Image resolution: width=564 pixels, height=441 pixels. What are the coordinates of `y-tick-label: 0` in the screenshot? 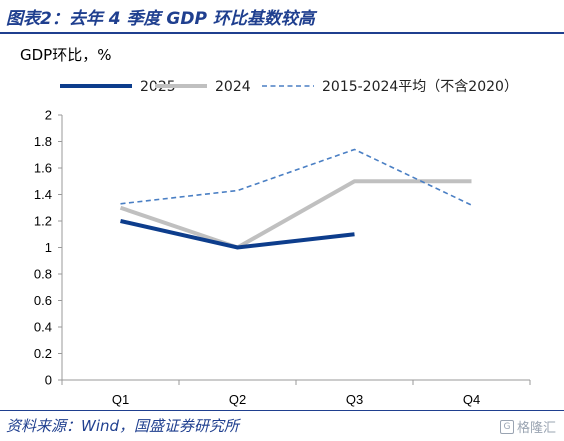 It's located at (48, 380).